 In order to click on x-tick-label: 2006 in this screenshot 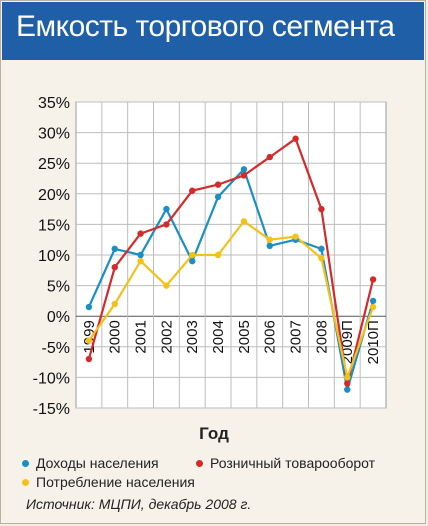, I will do `click(270, 336)`.